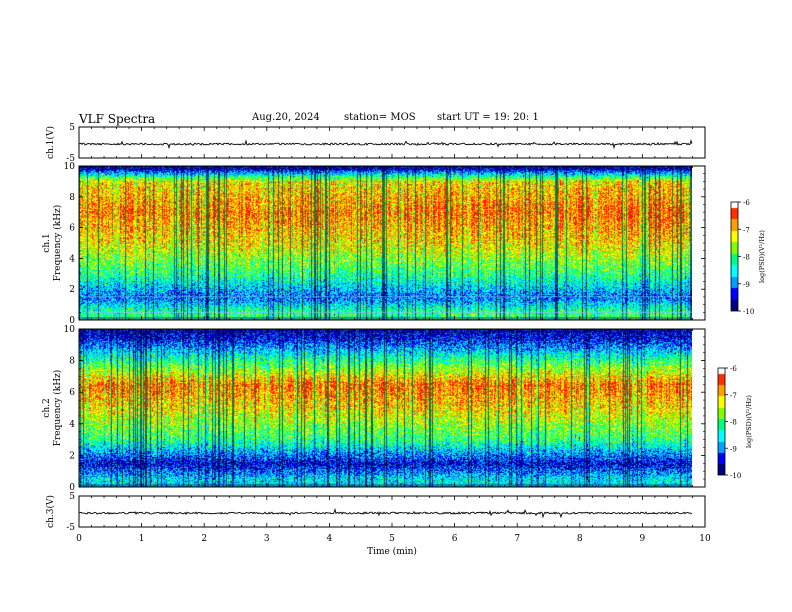 This screenshot has height=612, width=792. I want to click on x-tick-label: 8, so click(580, 539).